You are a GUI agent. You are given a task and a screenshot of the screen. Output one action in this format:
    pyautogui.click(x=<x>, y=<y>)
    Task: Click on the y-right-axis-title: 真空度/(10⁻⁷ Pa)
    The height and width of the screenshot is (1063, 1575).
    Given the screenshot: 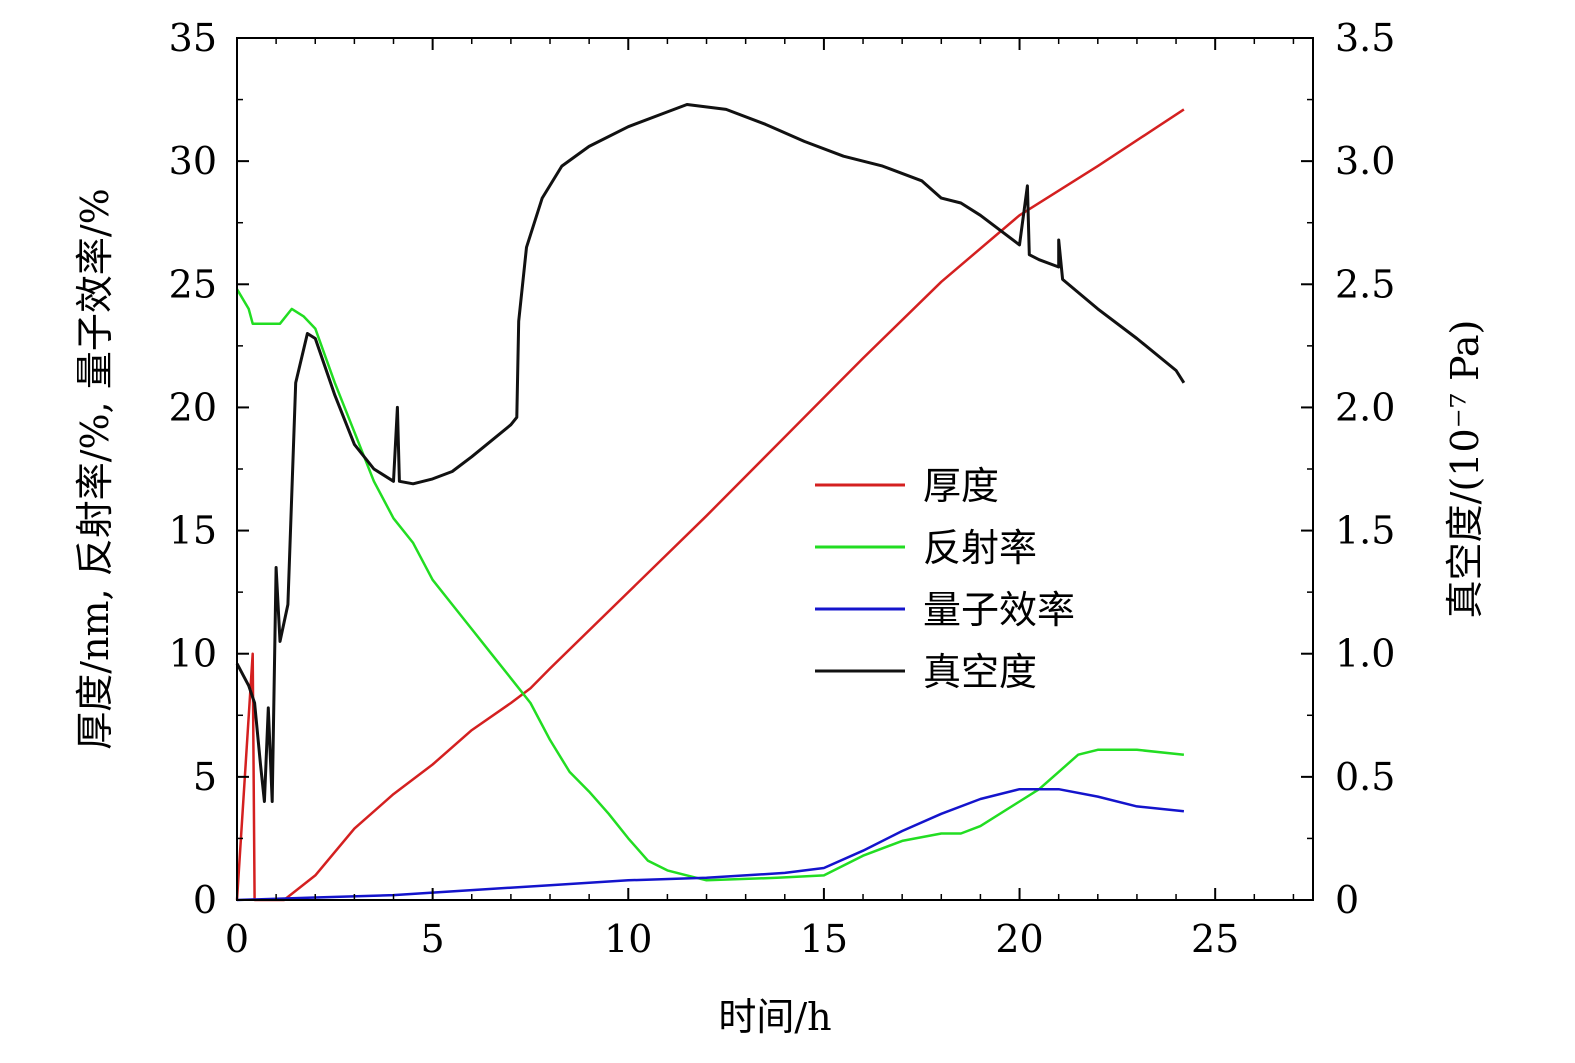 What is the action you would take?
    pyautogui.click(x=1465, y=469)
    